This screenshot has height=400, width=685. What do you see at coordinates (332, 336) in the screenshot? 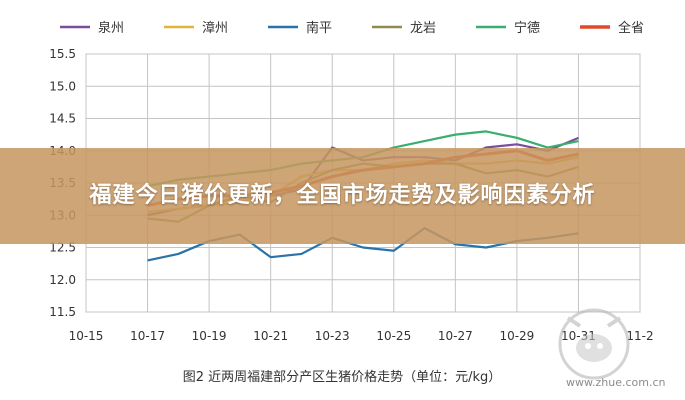
I see `x-tick-label: 10-23` at bounding box center [332, 336].